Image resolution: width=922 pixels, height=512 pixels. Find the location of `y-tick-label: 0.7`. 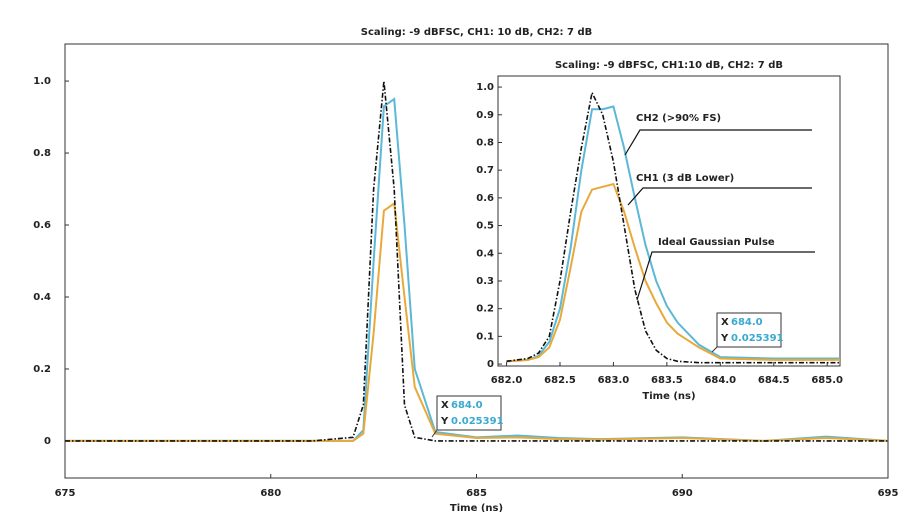

y-tick-label: 0.7 is located at coordinates (485, 170).